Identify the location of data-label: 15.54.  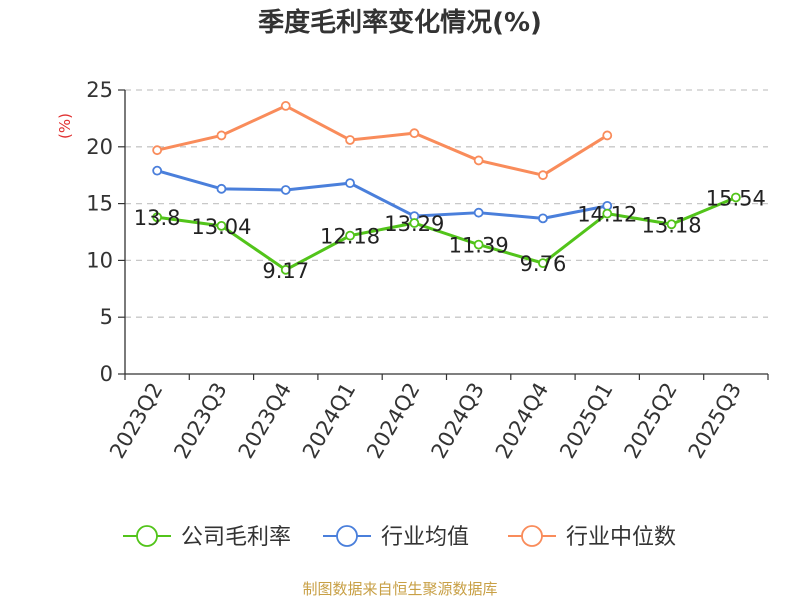
(736, 198).